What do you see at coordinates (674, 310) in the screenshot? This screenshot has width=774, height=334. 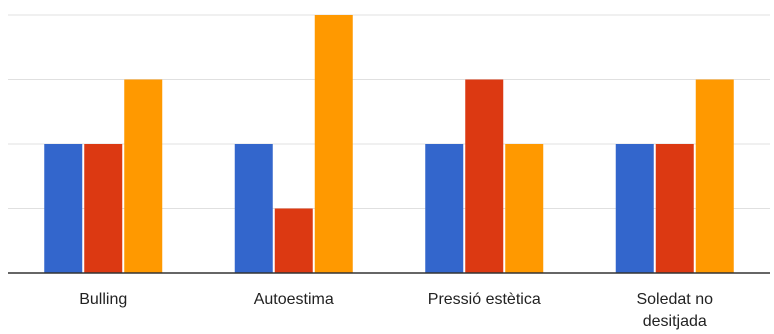 I see `x-tick-label: Soledat no desitjada` at bounding box center [674, 310].